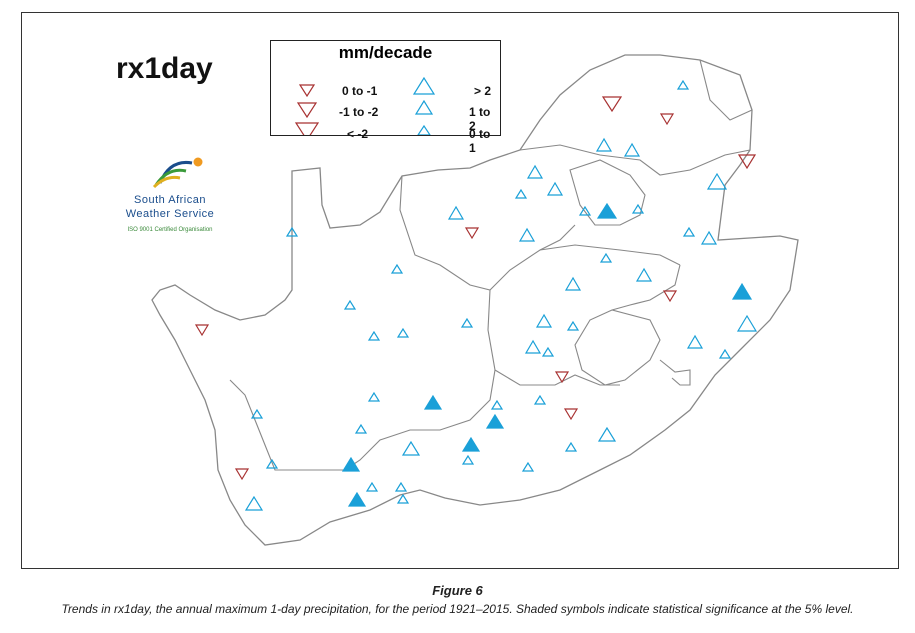 Image resolution: width=915 pixels, height=633 pixels. I want to click on legend-label: 1 to 2, so click(480, 119).